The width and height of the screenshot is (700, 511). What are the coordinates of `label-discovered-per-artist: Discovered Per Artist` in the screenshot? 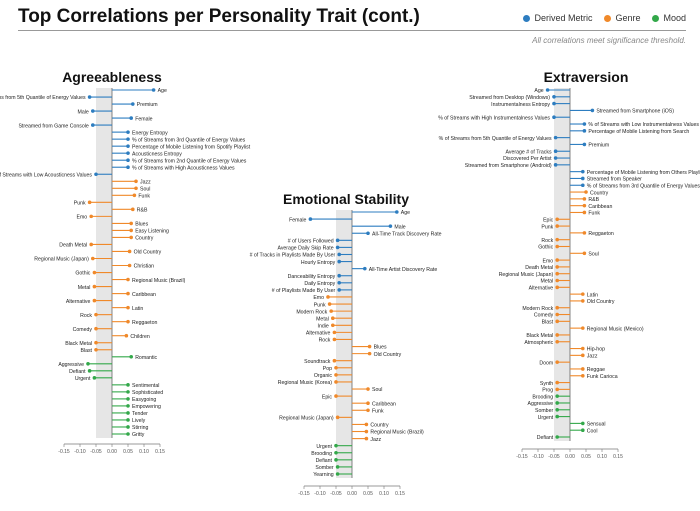 It's located at (527, 159).